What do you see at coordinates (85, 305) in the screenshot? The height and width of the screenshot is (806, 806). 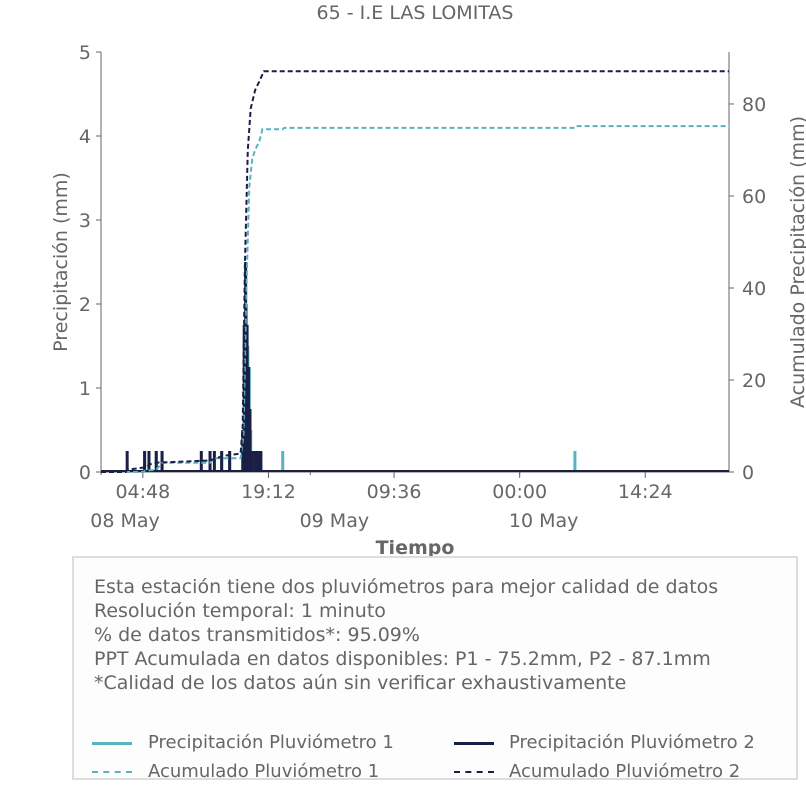 I see `y-tick-label: 2` at bounding box center [85, 305].